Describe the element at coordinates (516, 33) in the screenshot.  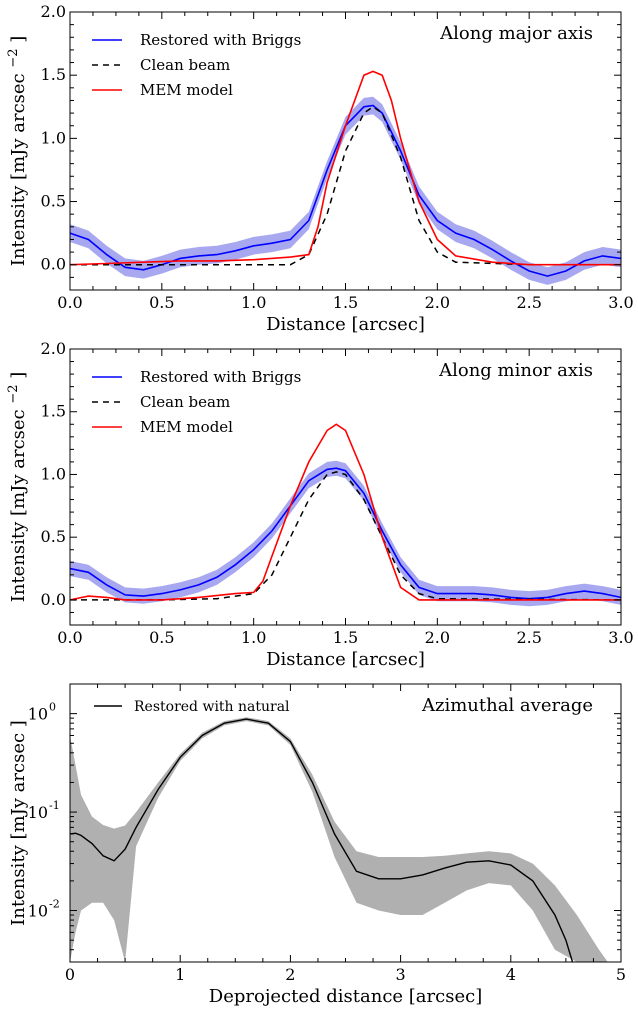
I see `panel-title: Along major axis` at that location.